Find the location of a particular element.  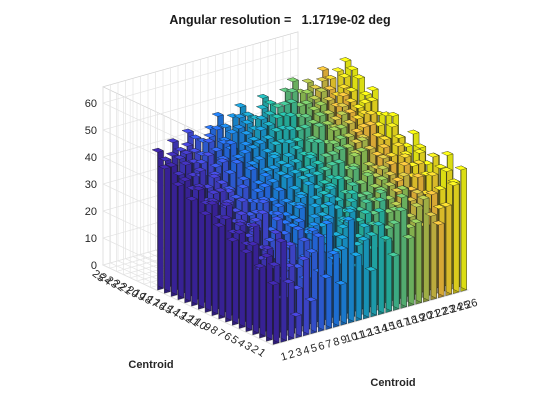

x-tick-label: 7 is located at coordinates (328, 344).